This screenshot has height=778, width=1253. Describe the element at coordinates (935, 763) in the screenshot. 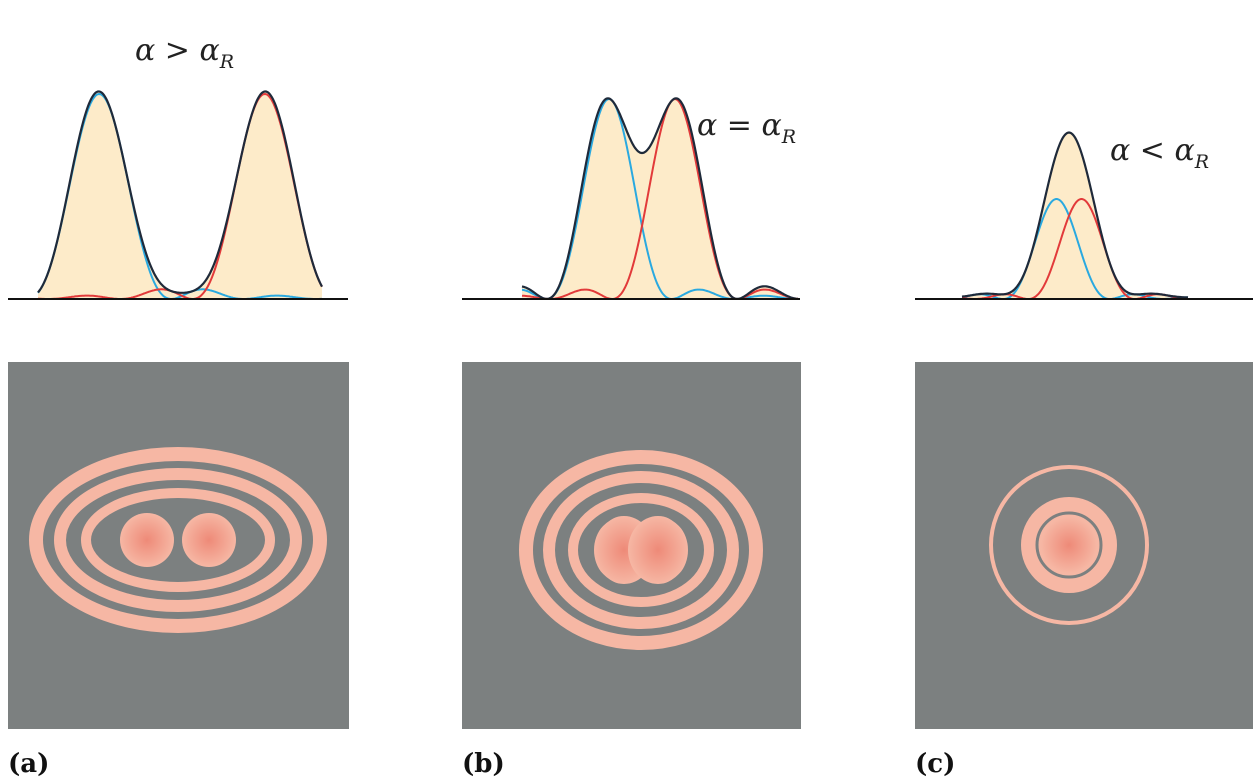

I see `caption-c: (c)` at that location.